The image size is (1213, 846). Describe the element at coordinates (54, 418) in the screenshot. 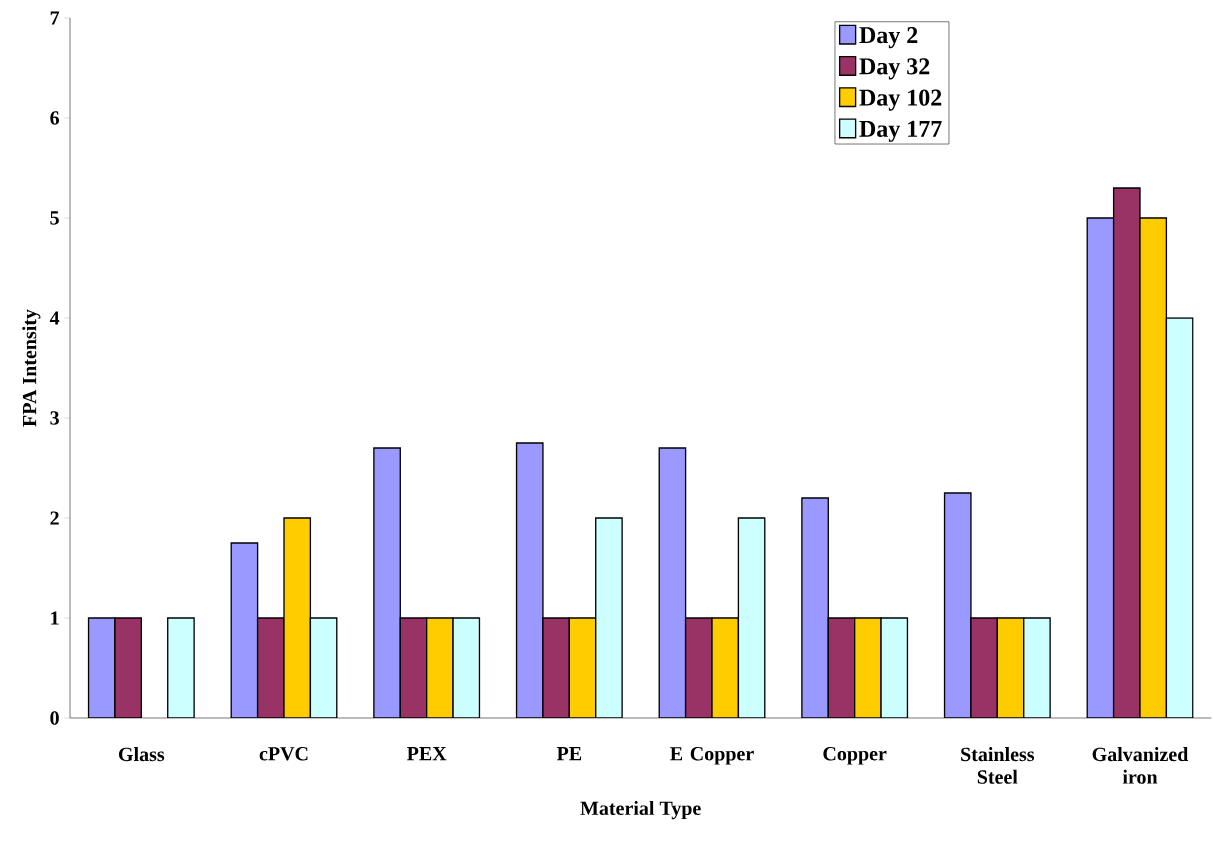

I see `y-tick-label: 3` at that location.